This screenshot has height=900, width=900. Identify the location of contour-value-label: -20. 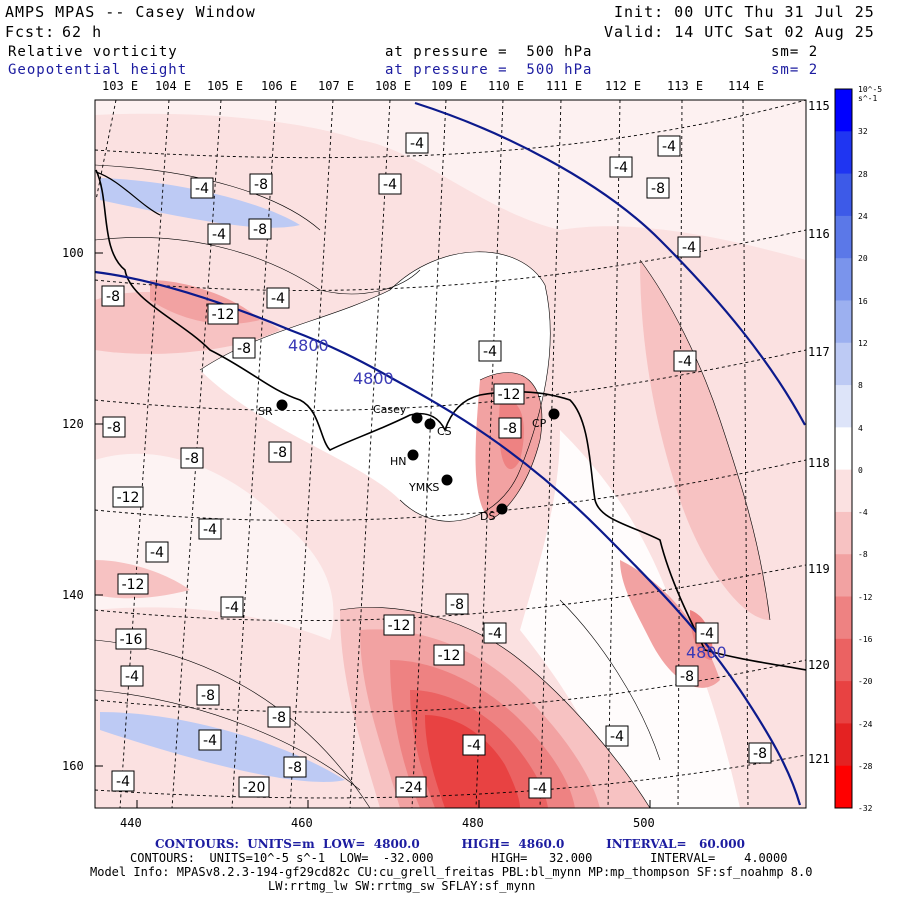
(254, 788).